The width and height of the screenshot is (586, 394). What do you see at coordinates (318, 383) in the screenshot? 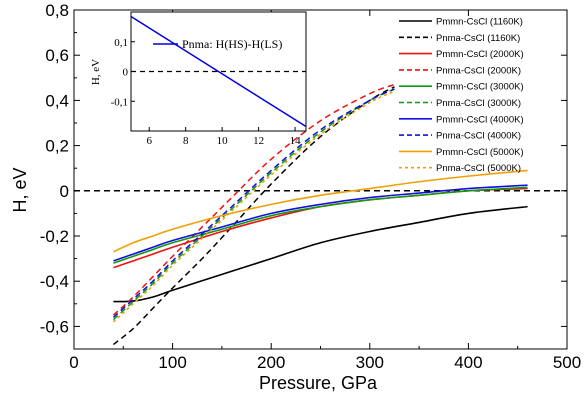
I see `x-axis-title: Pressure, GPa` at bounding box center [318, 383].